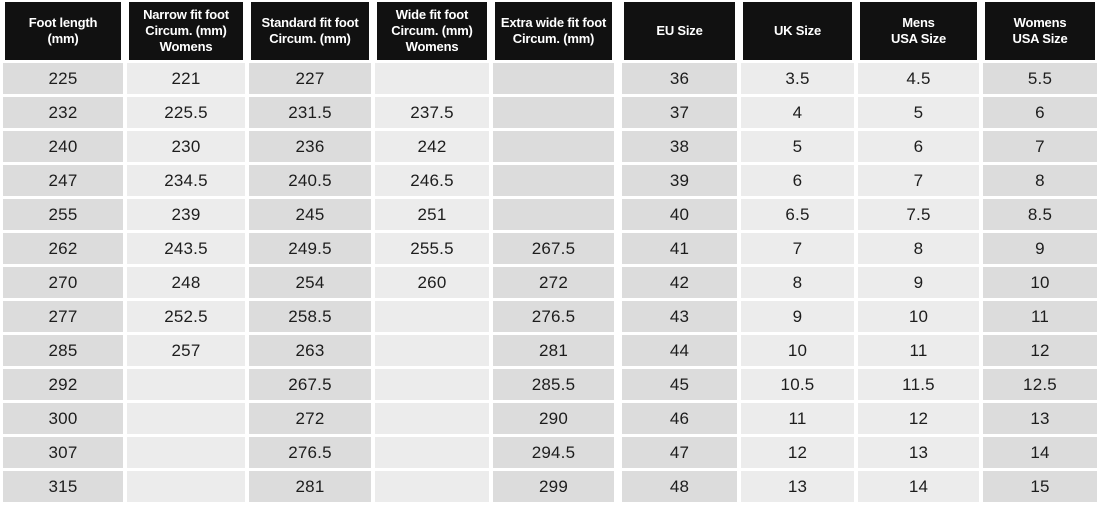 Image resolution: width=1100 pixels, height=505 pixels. What do you see at coordinates (553, 452) in the screenshot?
I see `table-cell: 294.5` at bounding box center [553, 452].